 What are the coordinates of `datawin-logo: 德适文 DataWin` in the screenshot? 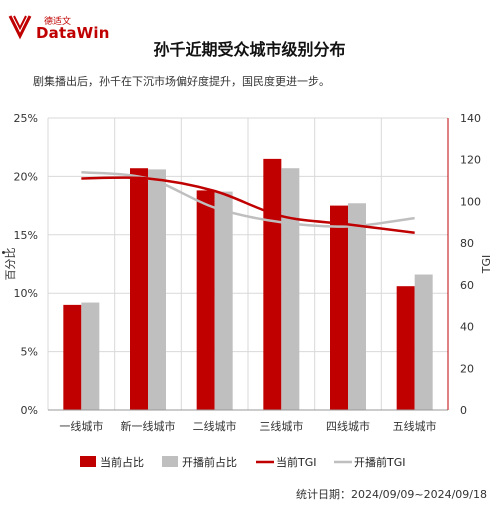 It's located at (58, 27).